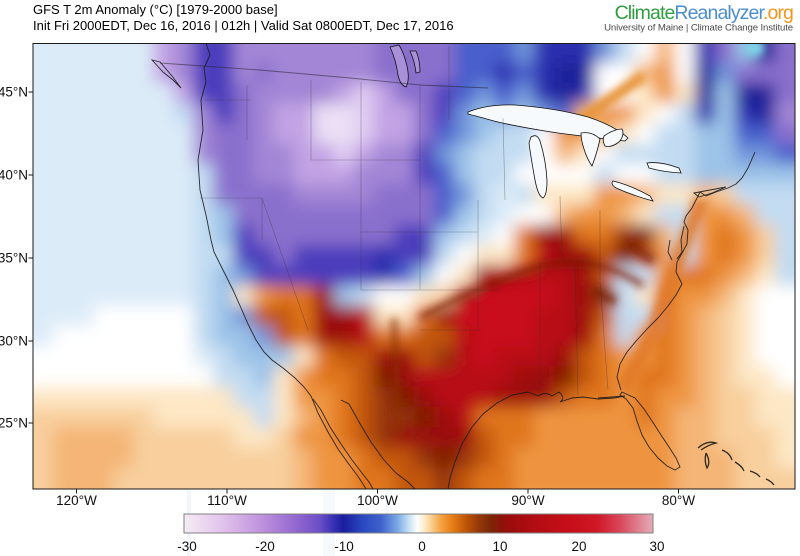 This screenshot has width=800, height=556. What do you see at coordinates (678, 500) in the screenshot?
I see `svg-text: 80°W` at bounding box center [678, 500].